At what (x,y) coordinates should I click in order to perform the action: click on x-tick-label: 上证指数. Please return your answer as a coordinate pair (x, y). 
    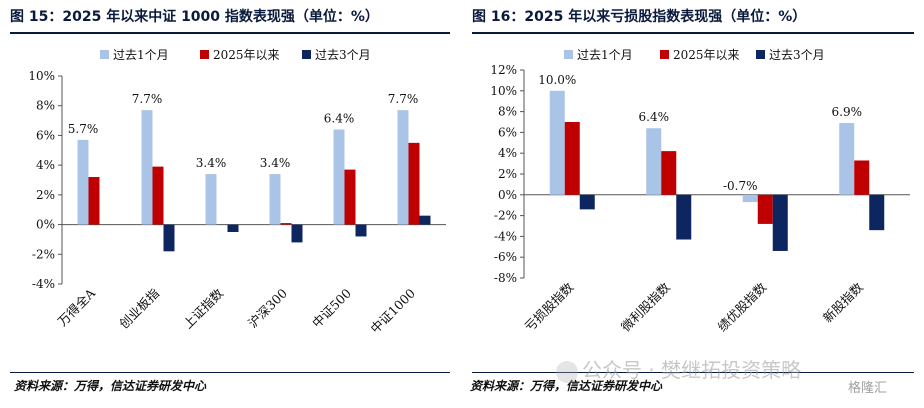
    Looking at the image, I should click on (203, 308).